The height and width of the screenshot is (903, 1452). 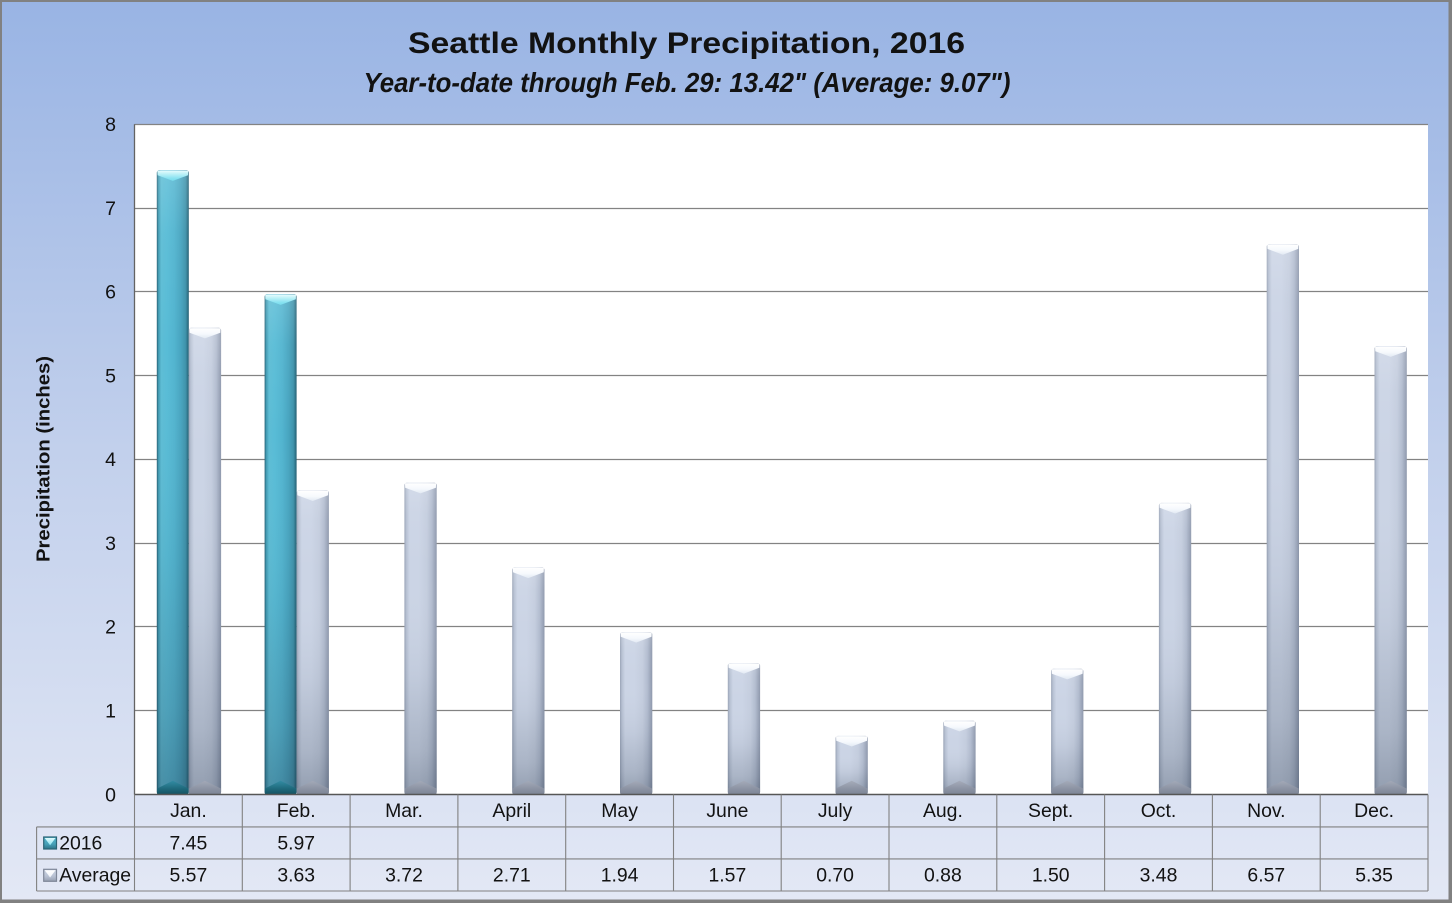 I want to click on svg-text: Nov., so click(x=1266, y=811).